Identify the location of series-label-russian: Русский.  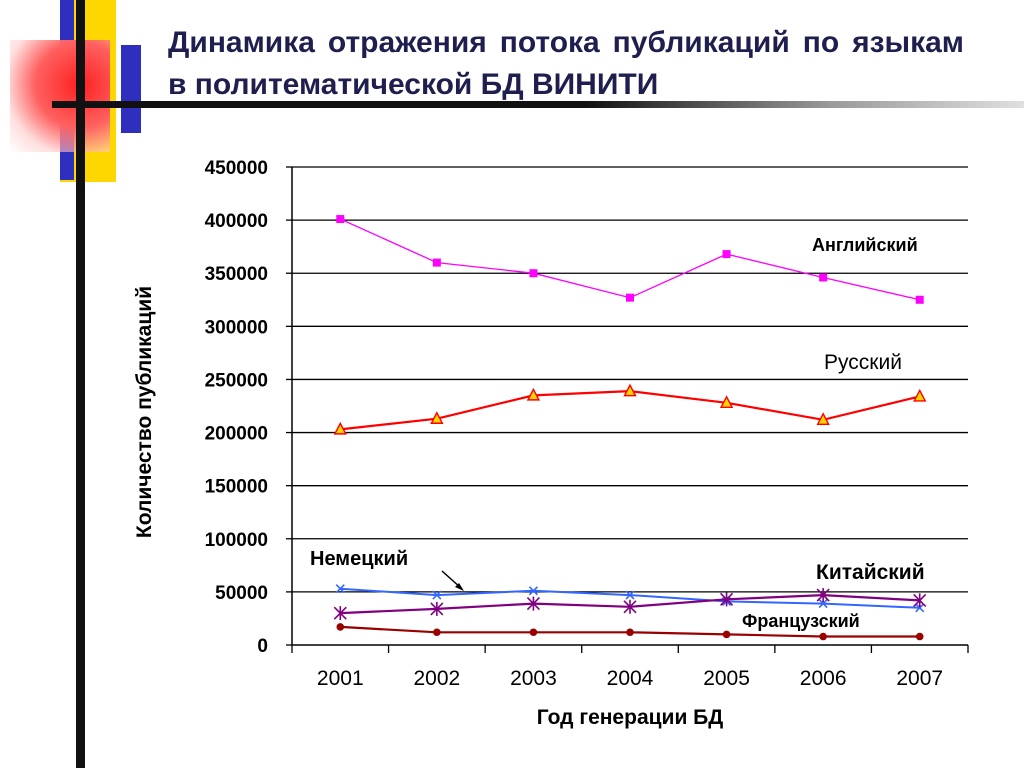
(863, 362).